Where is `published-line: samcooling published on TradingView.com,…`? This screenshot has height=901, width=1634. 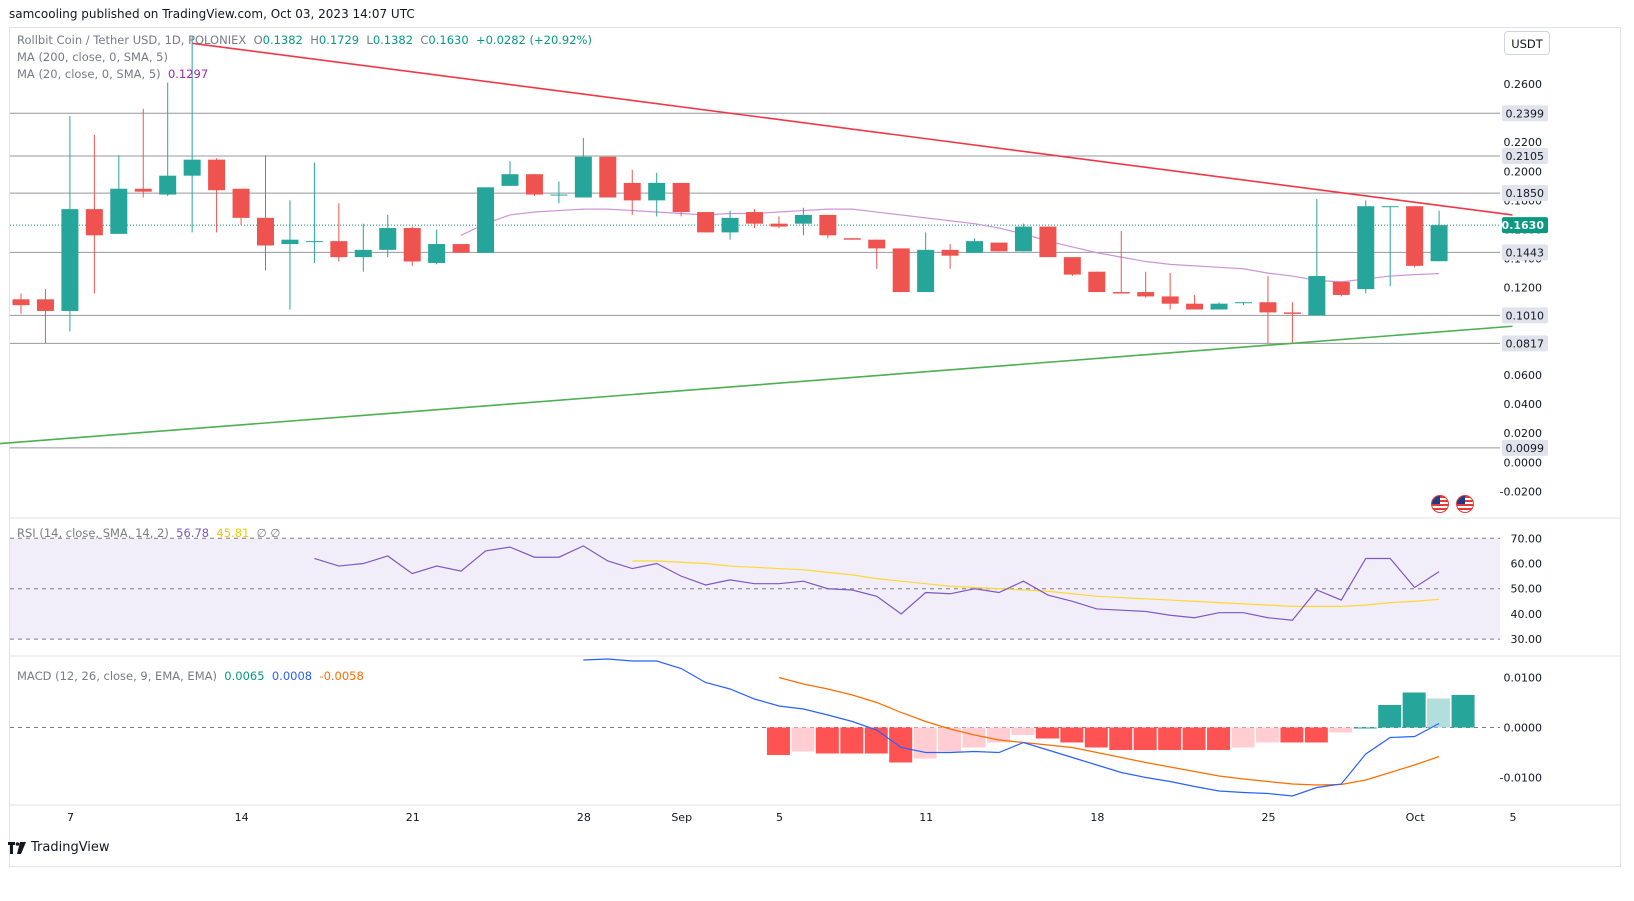 published-line: samcooling published on TradingView.com,… is located at coordinates (212, 14).